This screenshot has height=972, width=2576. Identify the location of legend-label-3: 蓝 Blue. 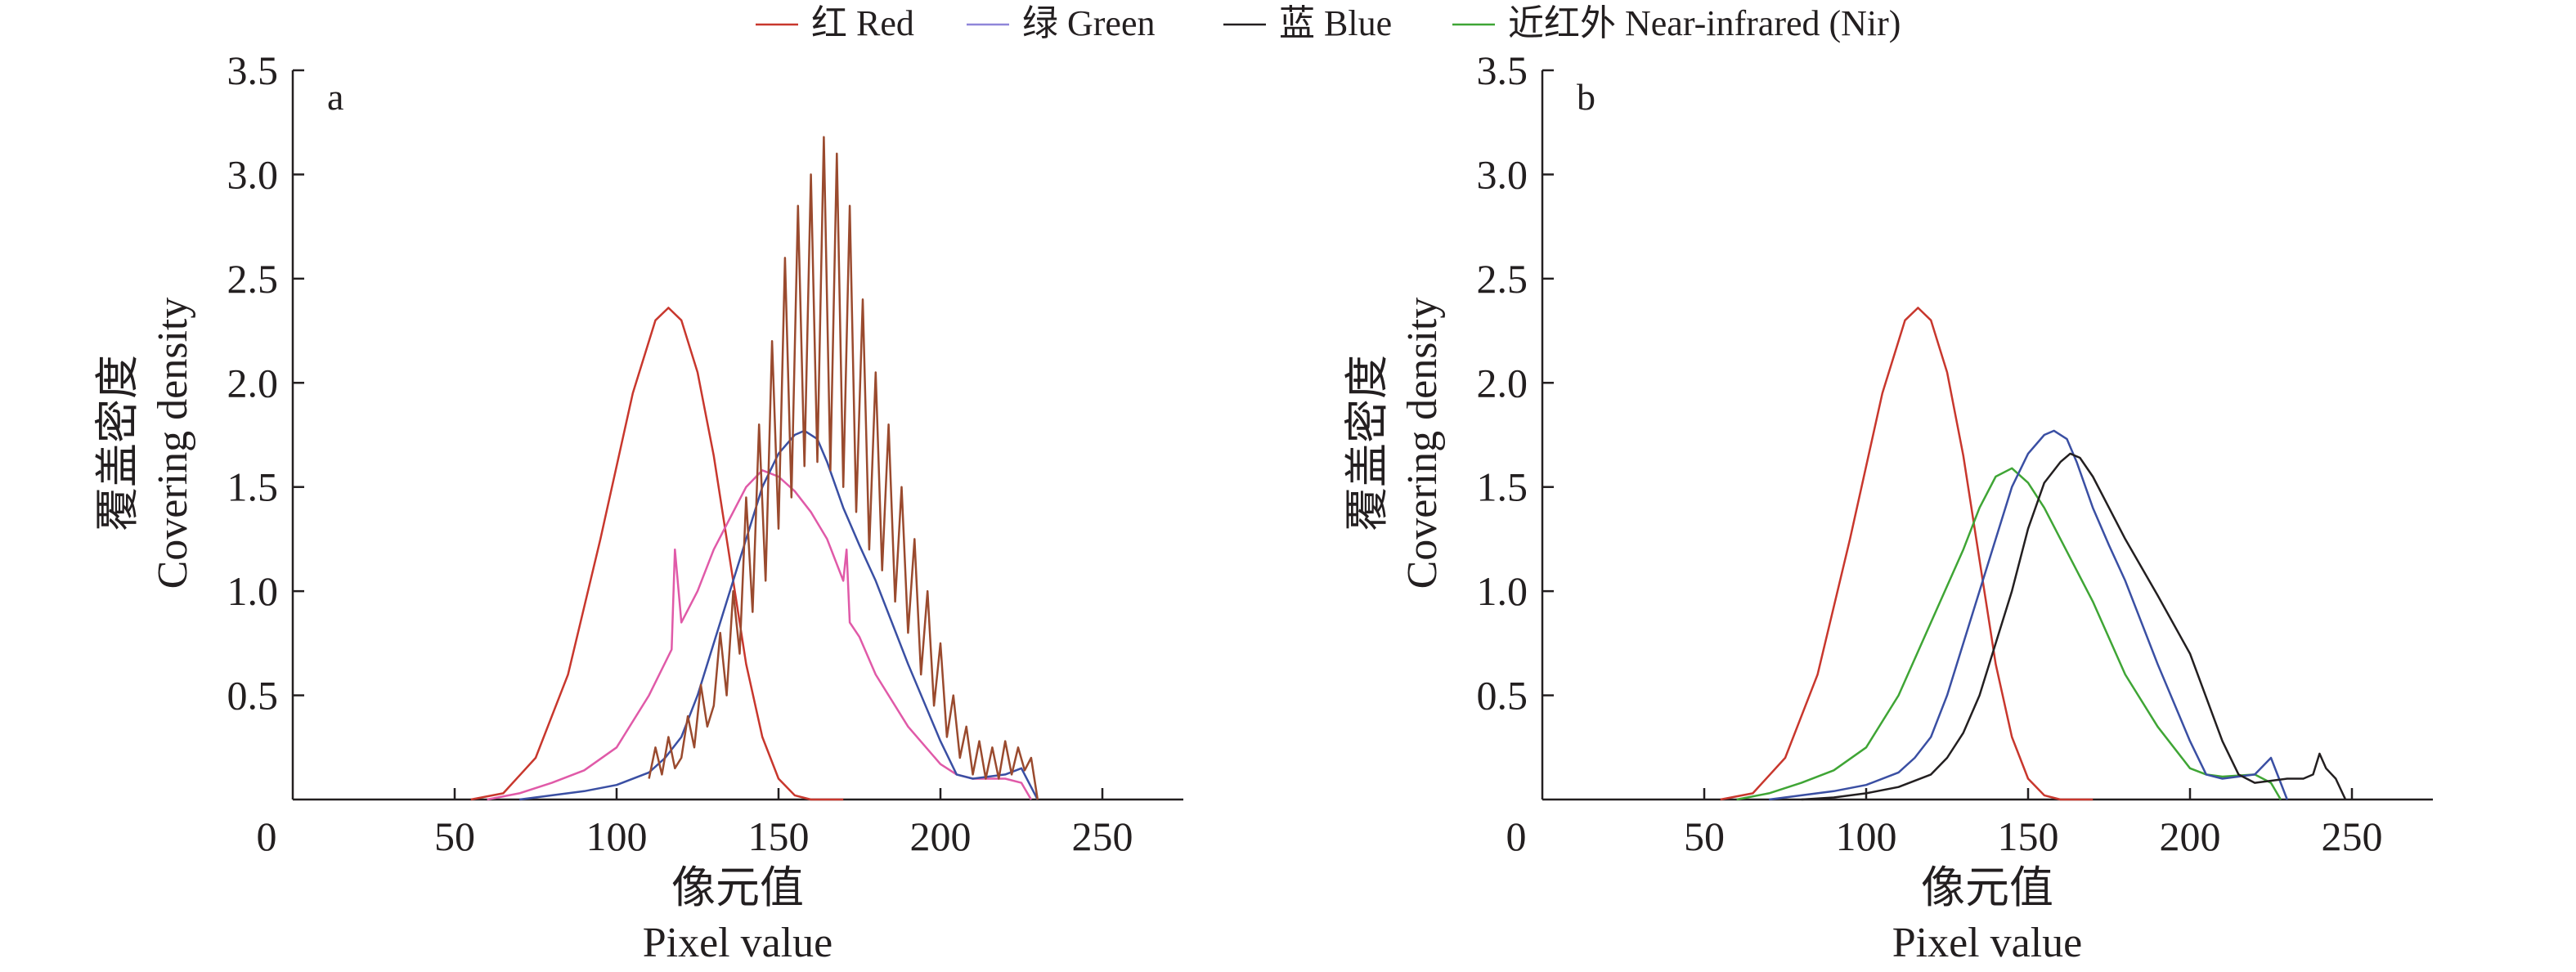
(1335, 23).